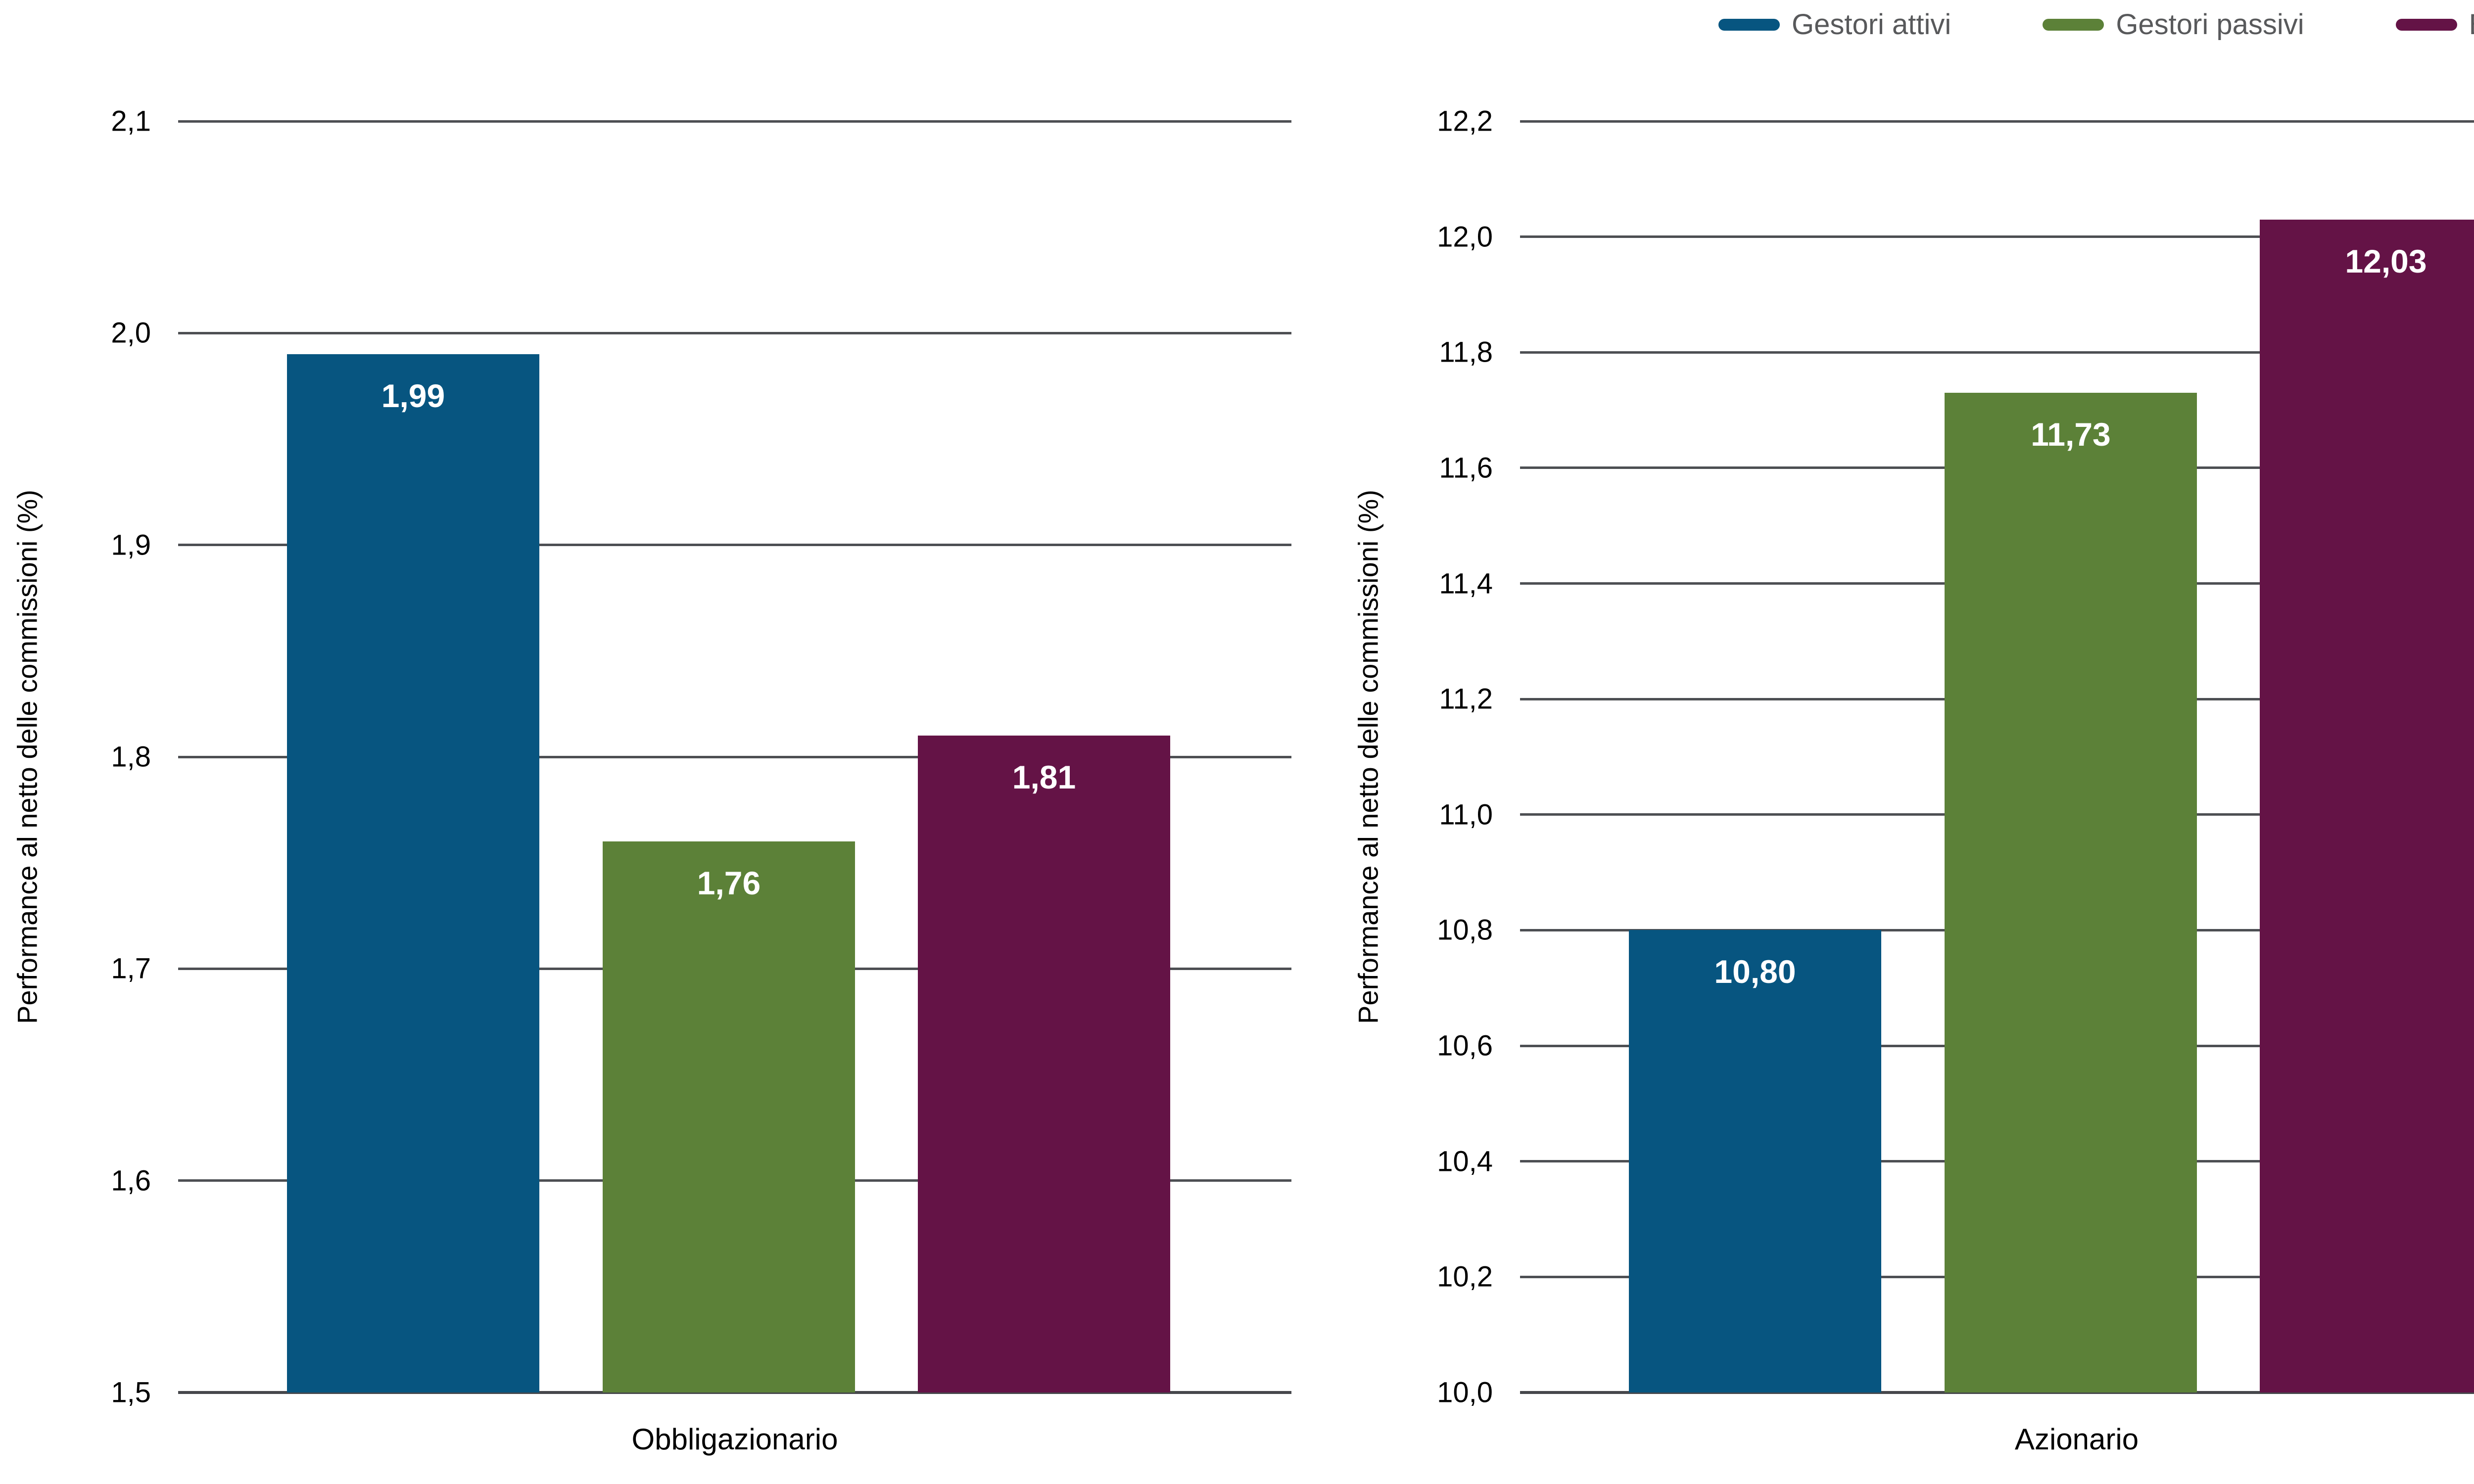  I want to click on bar-value-label: 1,81, so click(1044, 777).